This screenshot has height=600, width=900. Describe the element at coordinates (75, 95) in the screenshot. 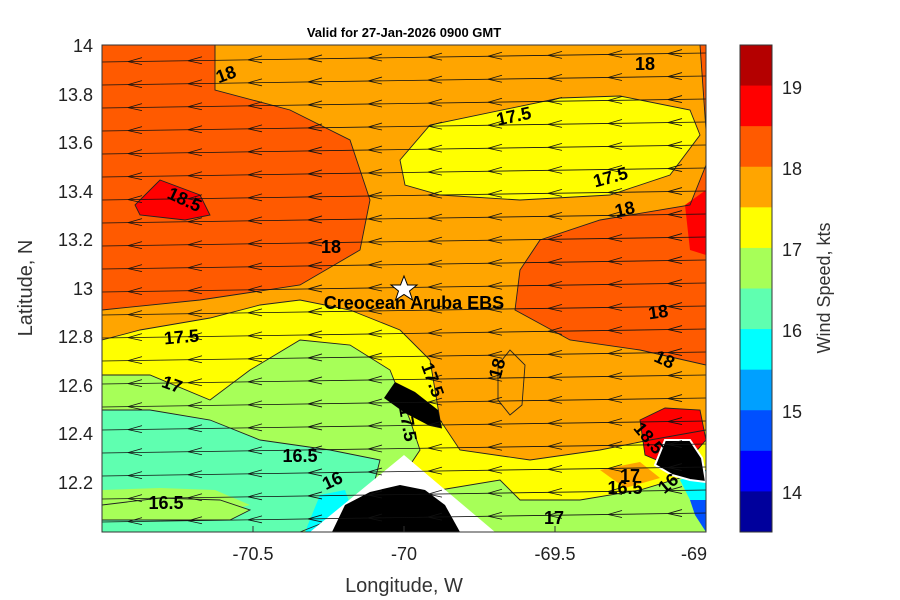

I see `y-tick-label: 13.8` at that location.